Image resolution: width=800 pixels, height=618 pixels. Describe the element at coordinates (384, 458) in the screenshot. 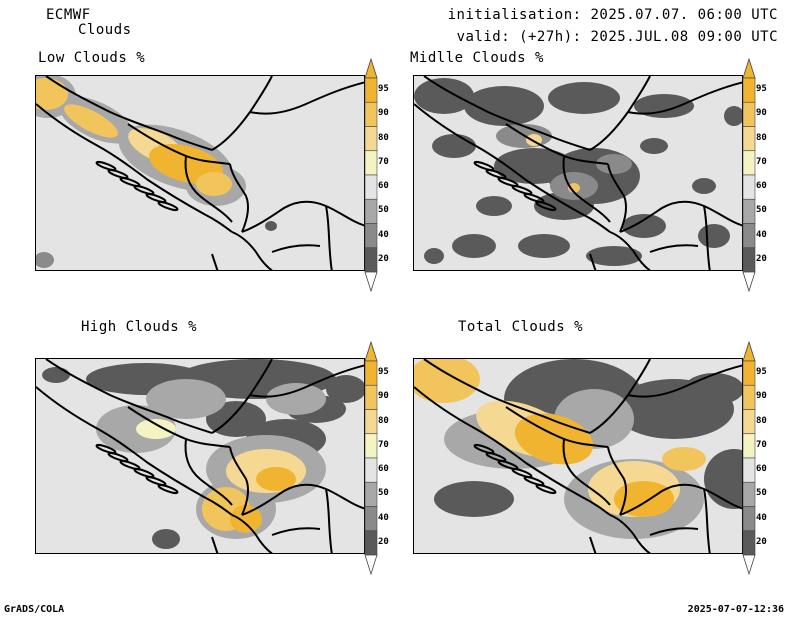

I see `colorbar-high: 95 90 80 70 60 50 40 20` at that location.